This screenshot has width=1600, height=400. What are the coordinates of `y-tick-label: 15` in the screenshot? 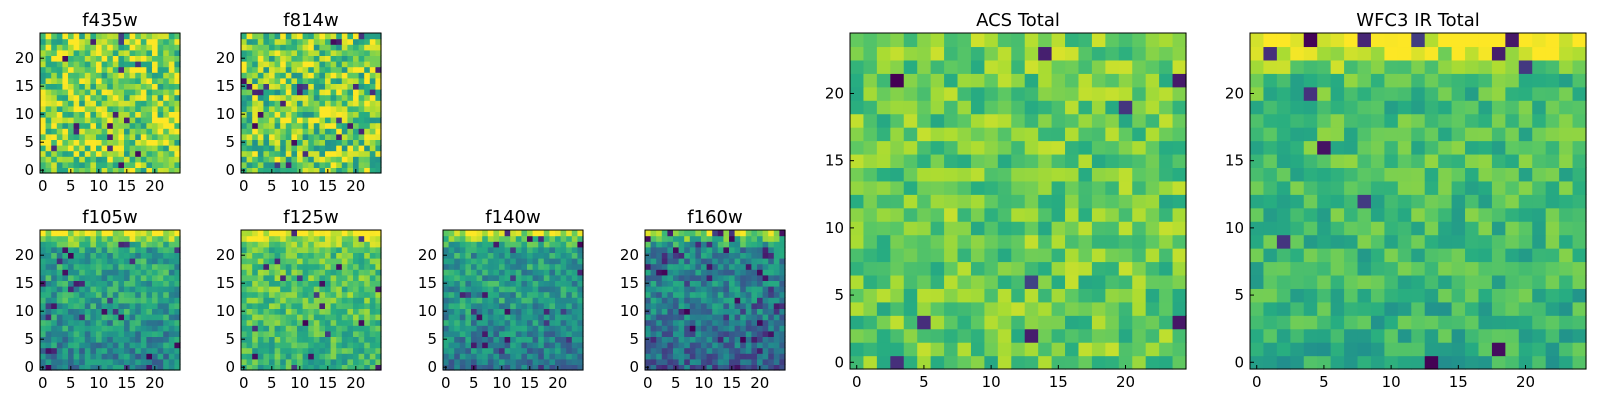 It's located at (24, 86).